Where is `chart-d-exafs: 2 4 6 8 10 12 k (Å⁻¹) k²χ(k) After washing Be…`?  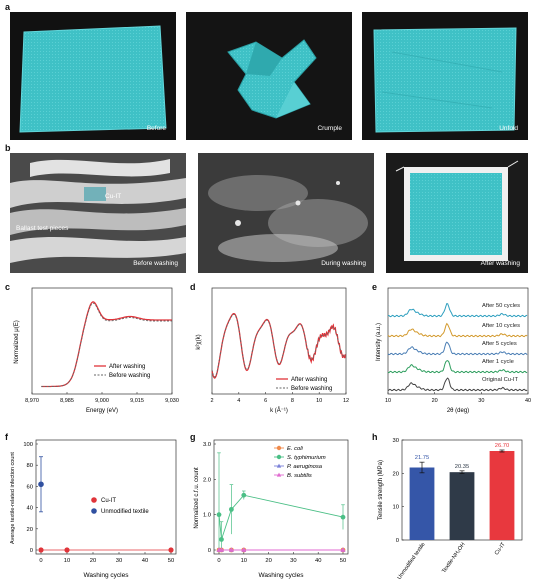
chart-d-exafs: 2 4 6 8 10 12 k (Å⁻¹) k²χ(k) After washing Be… is located at coordinates (272, 350).